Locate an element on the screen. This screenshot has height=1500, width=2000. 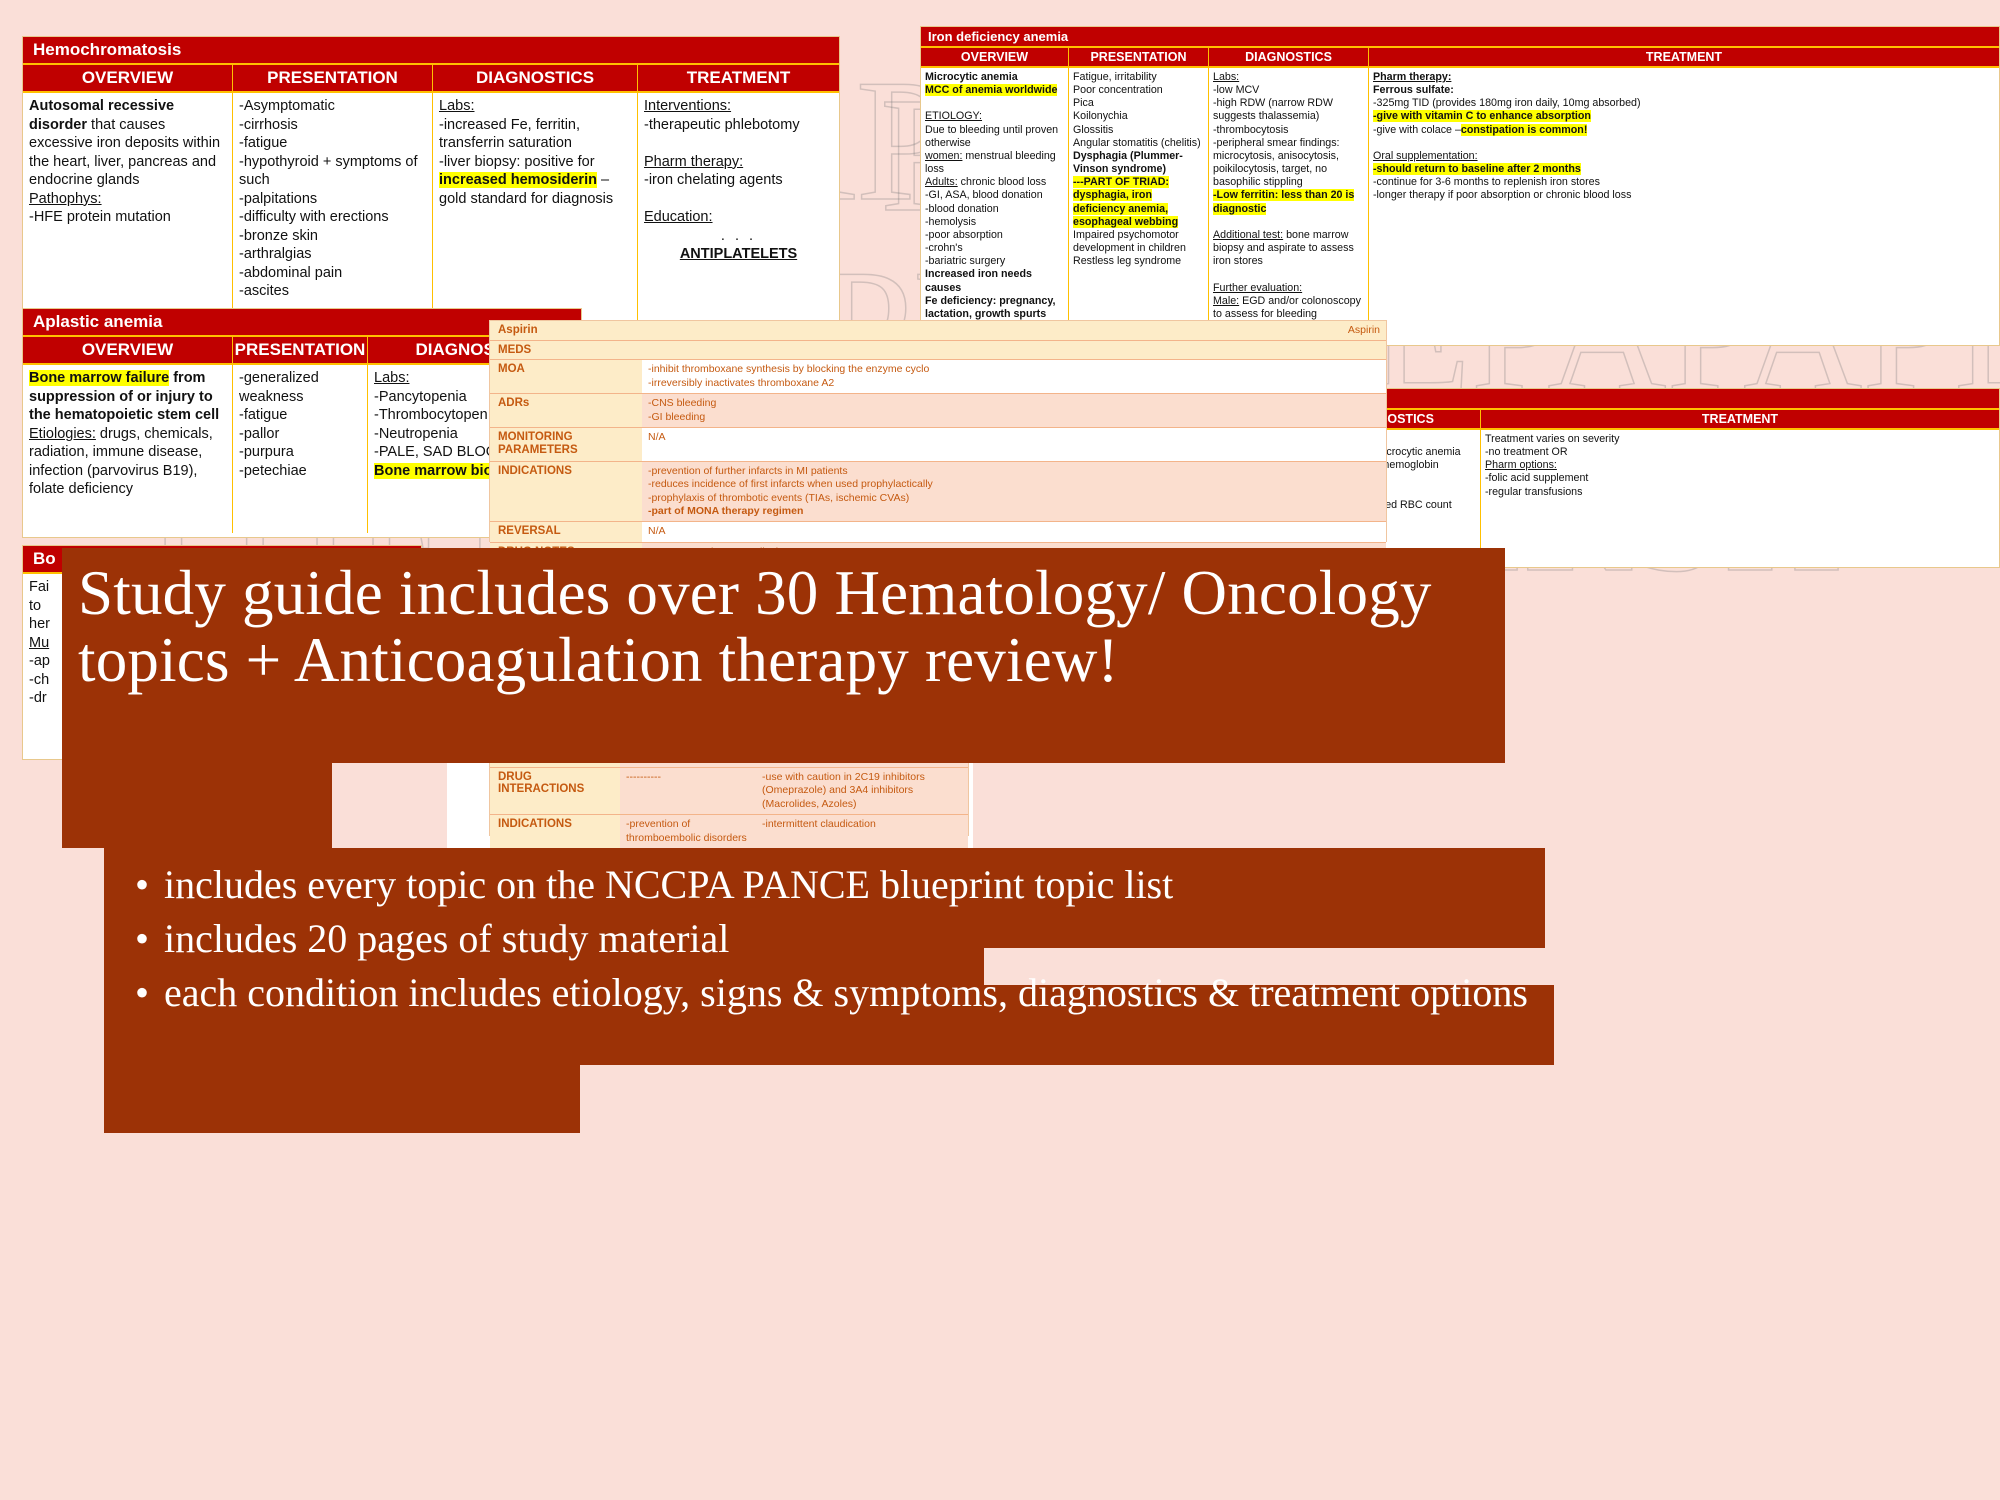
interventions-text: -therapeutic phlebotomy is located at coordinates (722, 124).